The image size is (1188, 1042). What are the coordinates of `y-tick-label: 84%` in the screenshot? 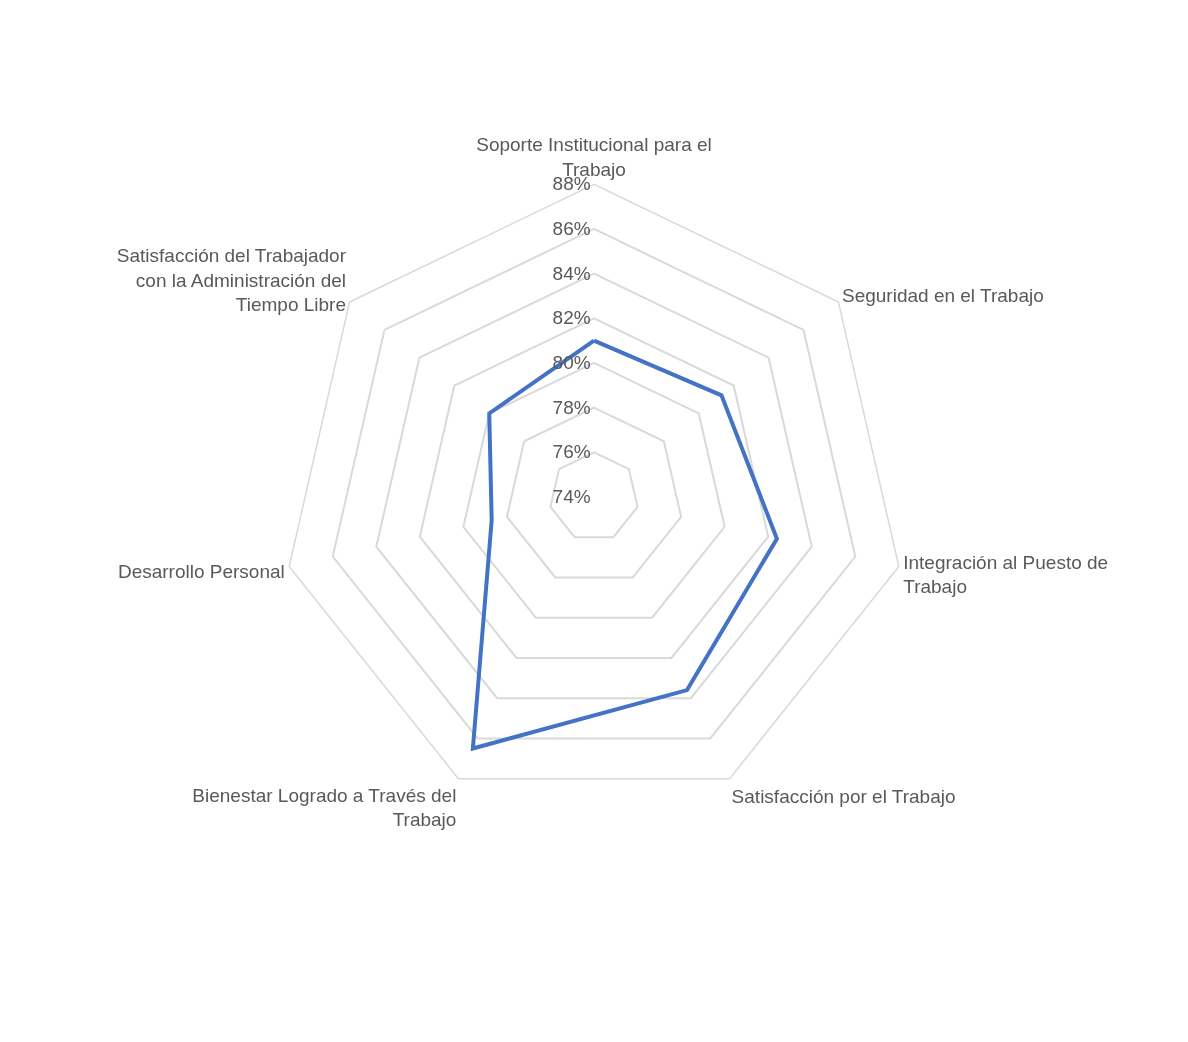 It's located at (571, 273).